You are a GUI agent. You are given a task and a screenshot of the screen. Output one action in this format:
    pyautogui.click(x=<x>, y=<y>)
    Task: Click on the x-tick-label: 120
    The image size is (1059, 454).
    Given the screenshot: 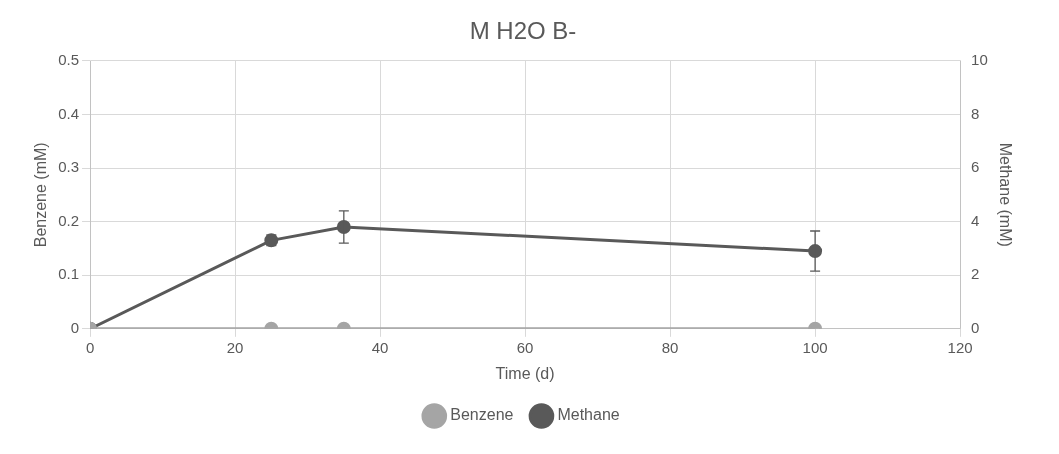 What is the action you would take?
    pyautogui.click(x=960, y=347)
    